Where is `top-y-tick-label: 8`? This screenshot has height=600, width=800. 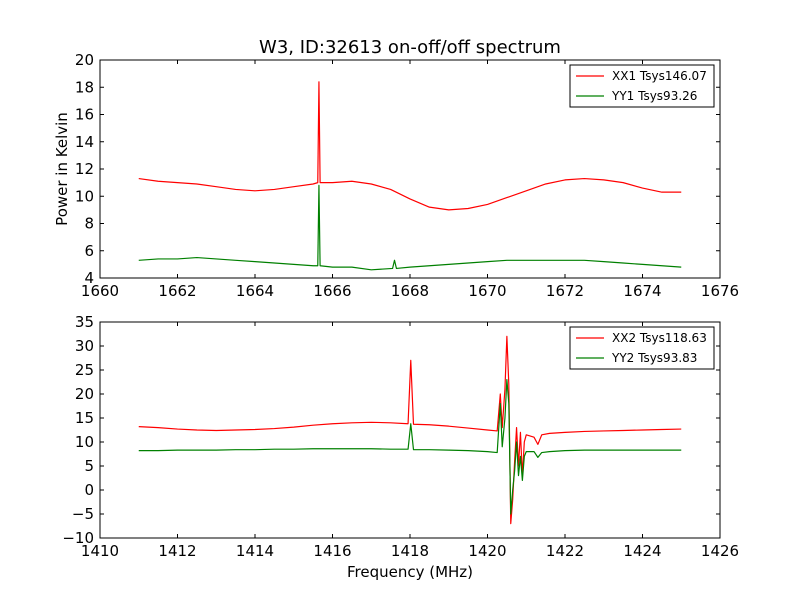 top-y-tick-label: 8 is located at coordinates (89, 224).